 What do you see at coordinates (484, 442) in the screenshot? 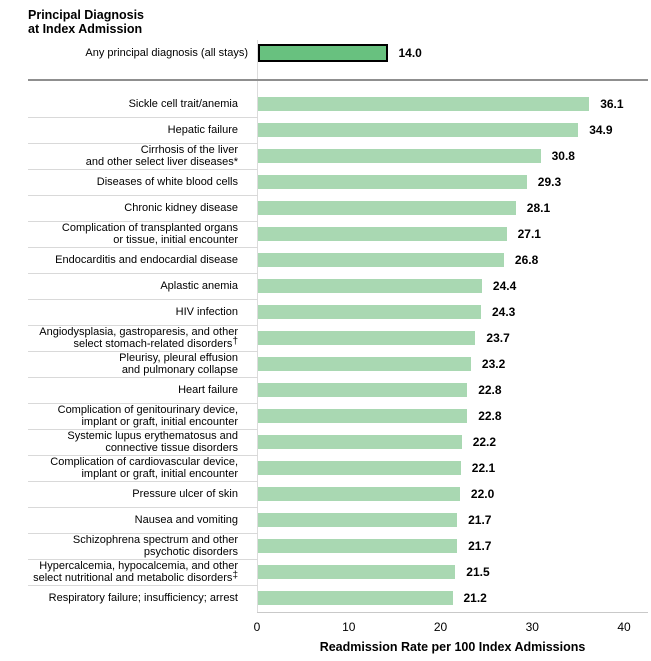
I see `value-label: 22.2` at bounding box center [484, 442].